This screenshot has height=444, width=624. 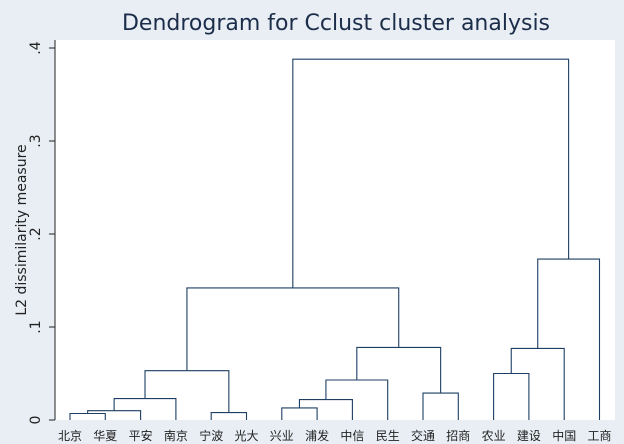 What do you see at coordinates (564, 435) in the screenshot?
I see `leaf-label: 中国` at bounding box center [564, 435].